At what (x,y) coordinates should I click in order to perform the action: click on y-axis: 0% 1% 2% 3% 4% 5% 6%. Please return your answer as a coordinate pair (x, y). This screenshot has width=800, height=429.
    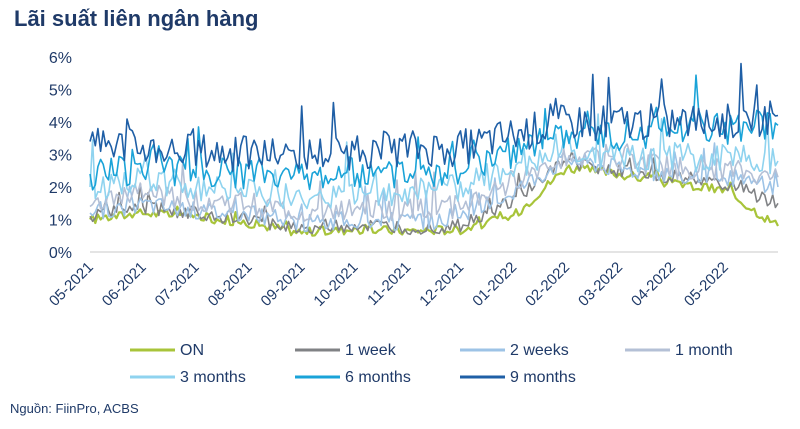
    Looking at the image, I should click on (60, 156).